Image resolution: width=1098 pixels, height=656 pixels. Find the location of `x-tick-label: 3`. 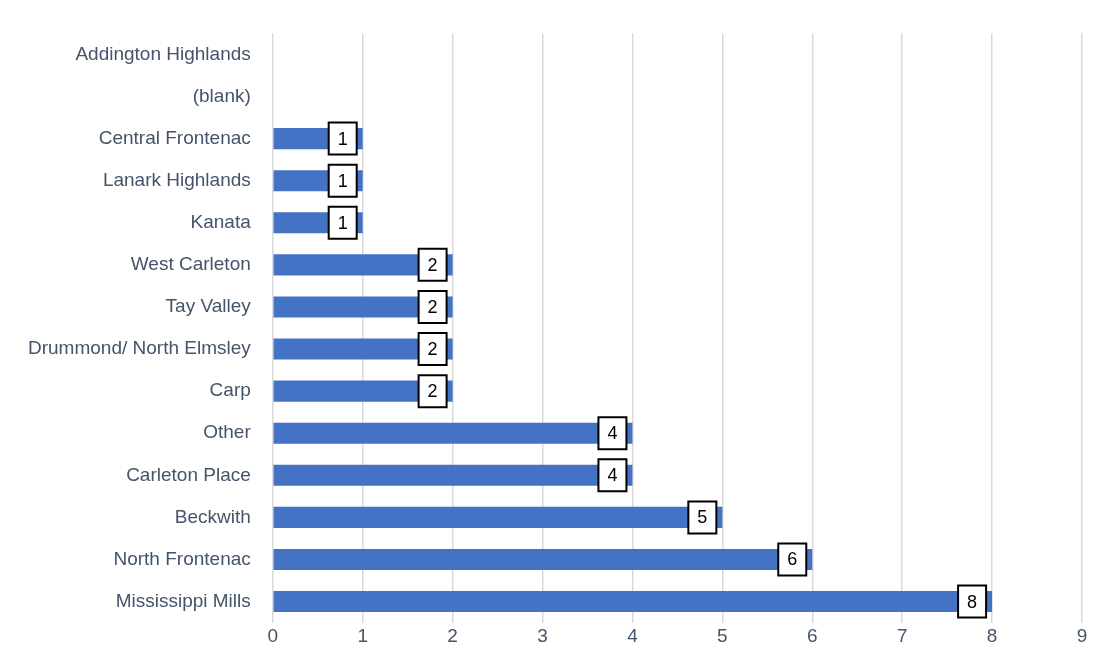

x-tick-label: 3 is located at coordinates (542, 636).